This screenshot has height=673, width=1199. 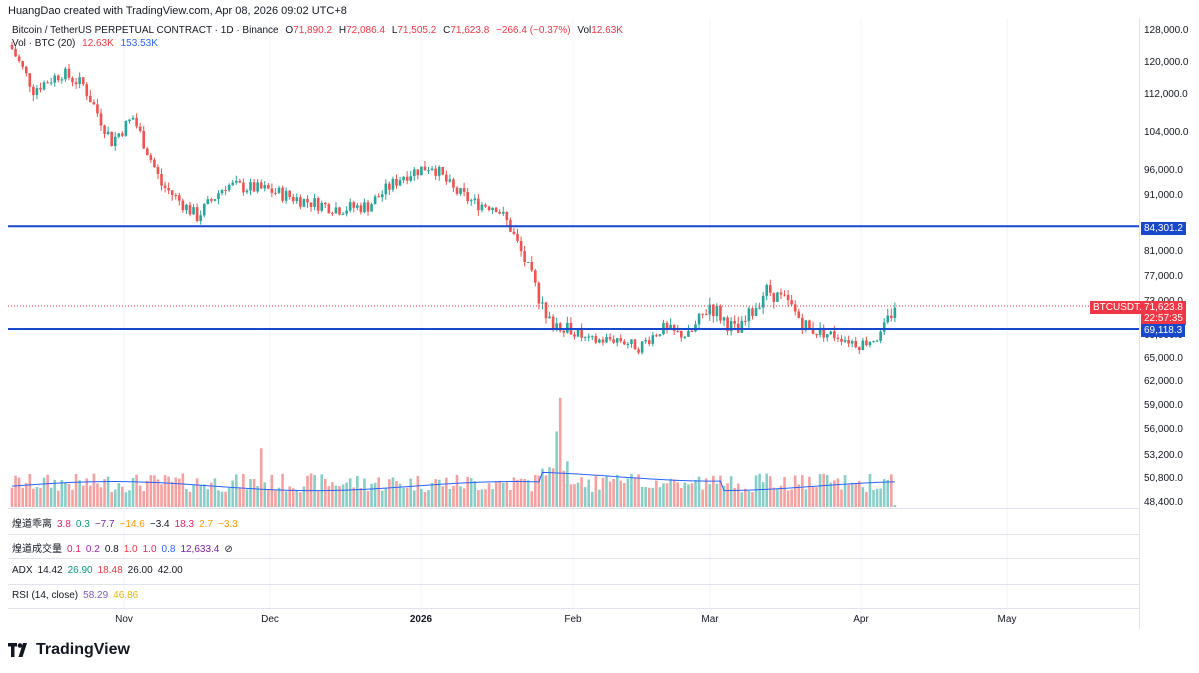 I want to click on tradingview-logo: TradingView, so click(x=69, y=650).